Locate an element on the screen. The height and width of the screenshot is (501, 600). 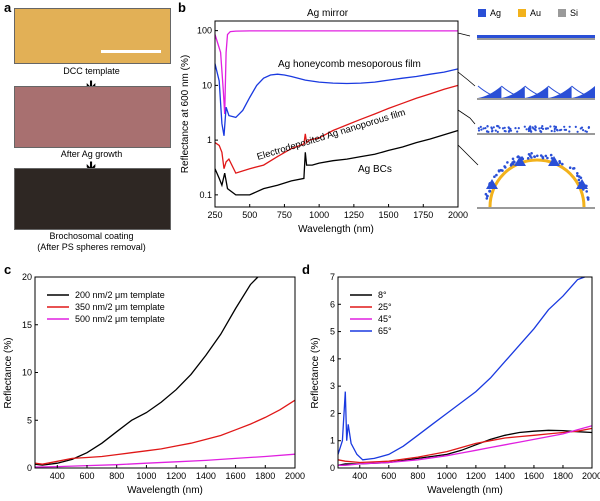
panel-label-c: c is located at coordinates (8, 269).